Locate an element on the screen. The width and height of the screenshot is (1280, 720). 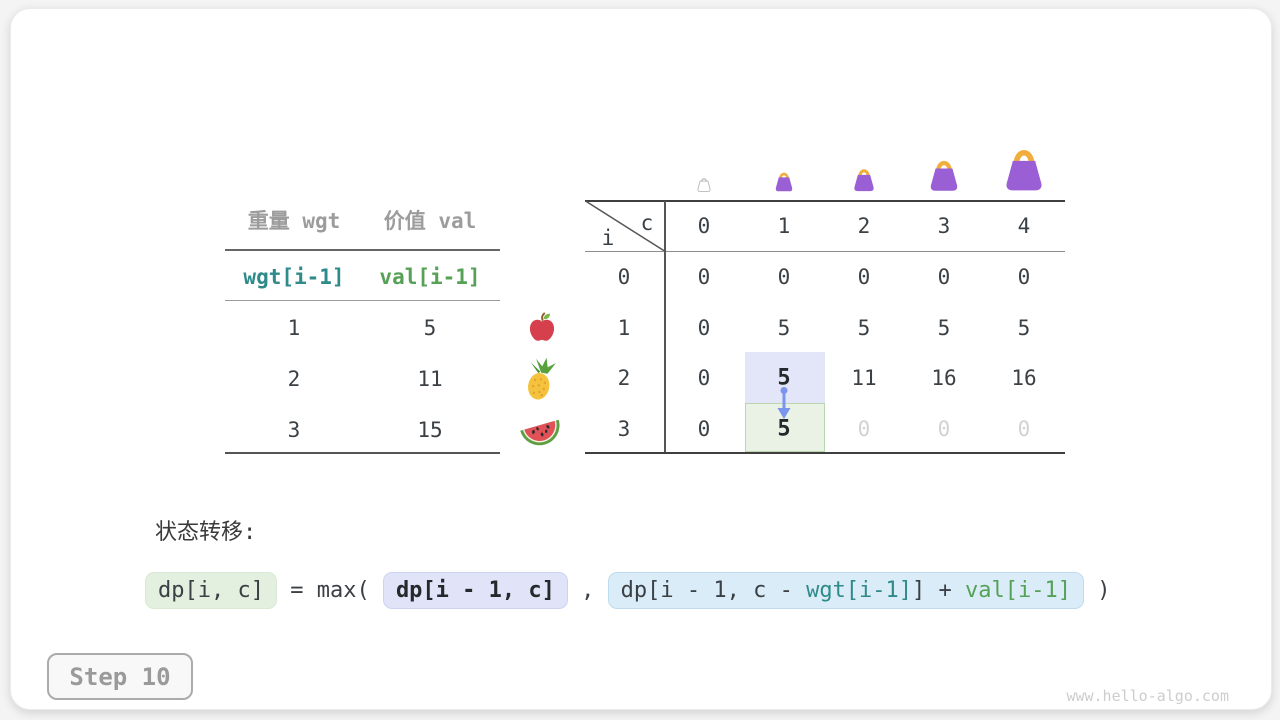
item-val: 15 is located at coordinates (430, 430).